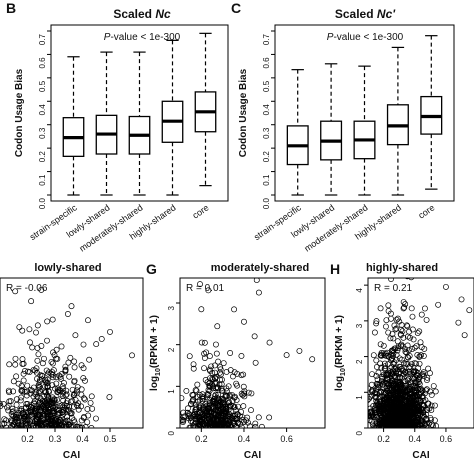  I want to click on box-chart-c-ytick-label: 0.7, so click(266, 39).